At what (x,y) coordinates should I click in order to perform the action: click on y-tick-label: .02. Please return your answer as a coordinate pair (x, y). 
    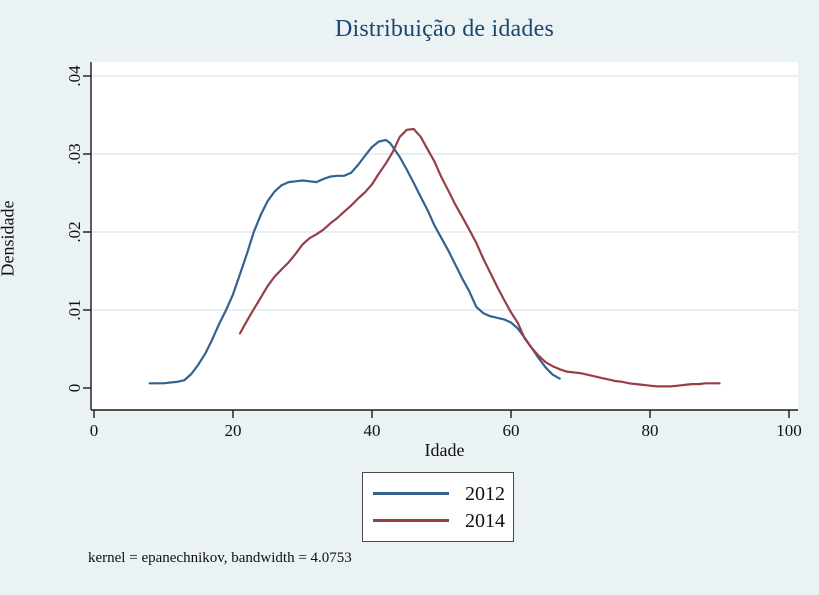
    Looking at the image, I should click on (74, 231).